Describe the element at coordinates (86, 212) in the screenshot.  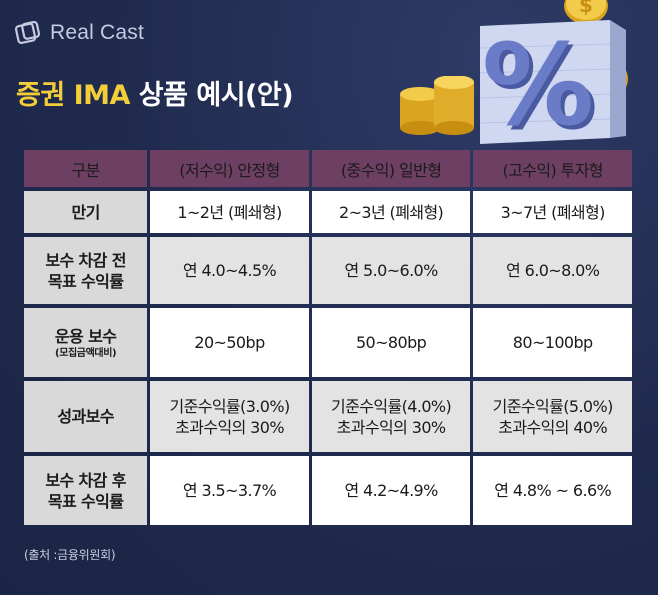
I see `row-label-maturity: 만기` at that location.